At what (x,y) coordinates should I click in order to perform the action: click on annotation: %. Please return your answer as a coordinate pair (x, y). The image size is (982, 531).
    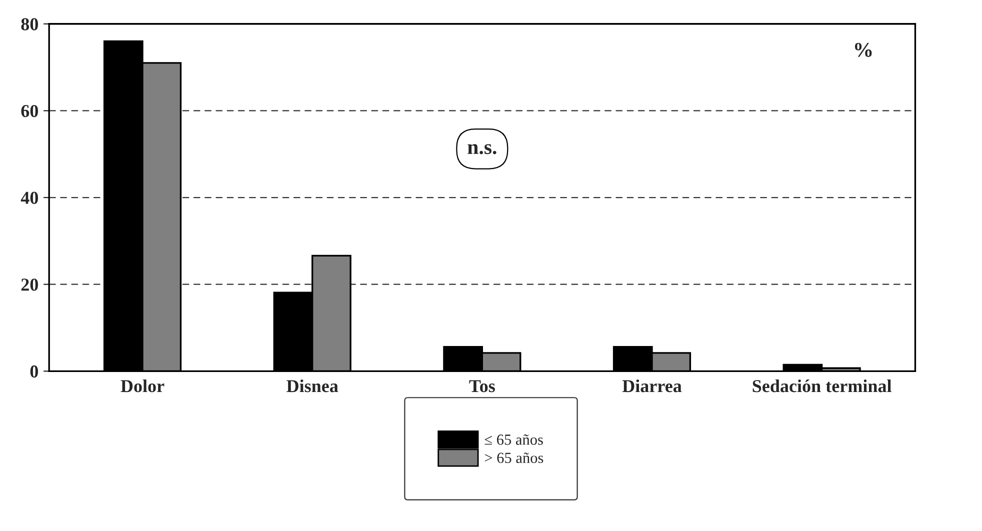
    Looking at the image, I should click on (863, 49).